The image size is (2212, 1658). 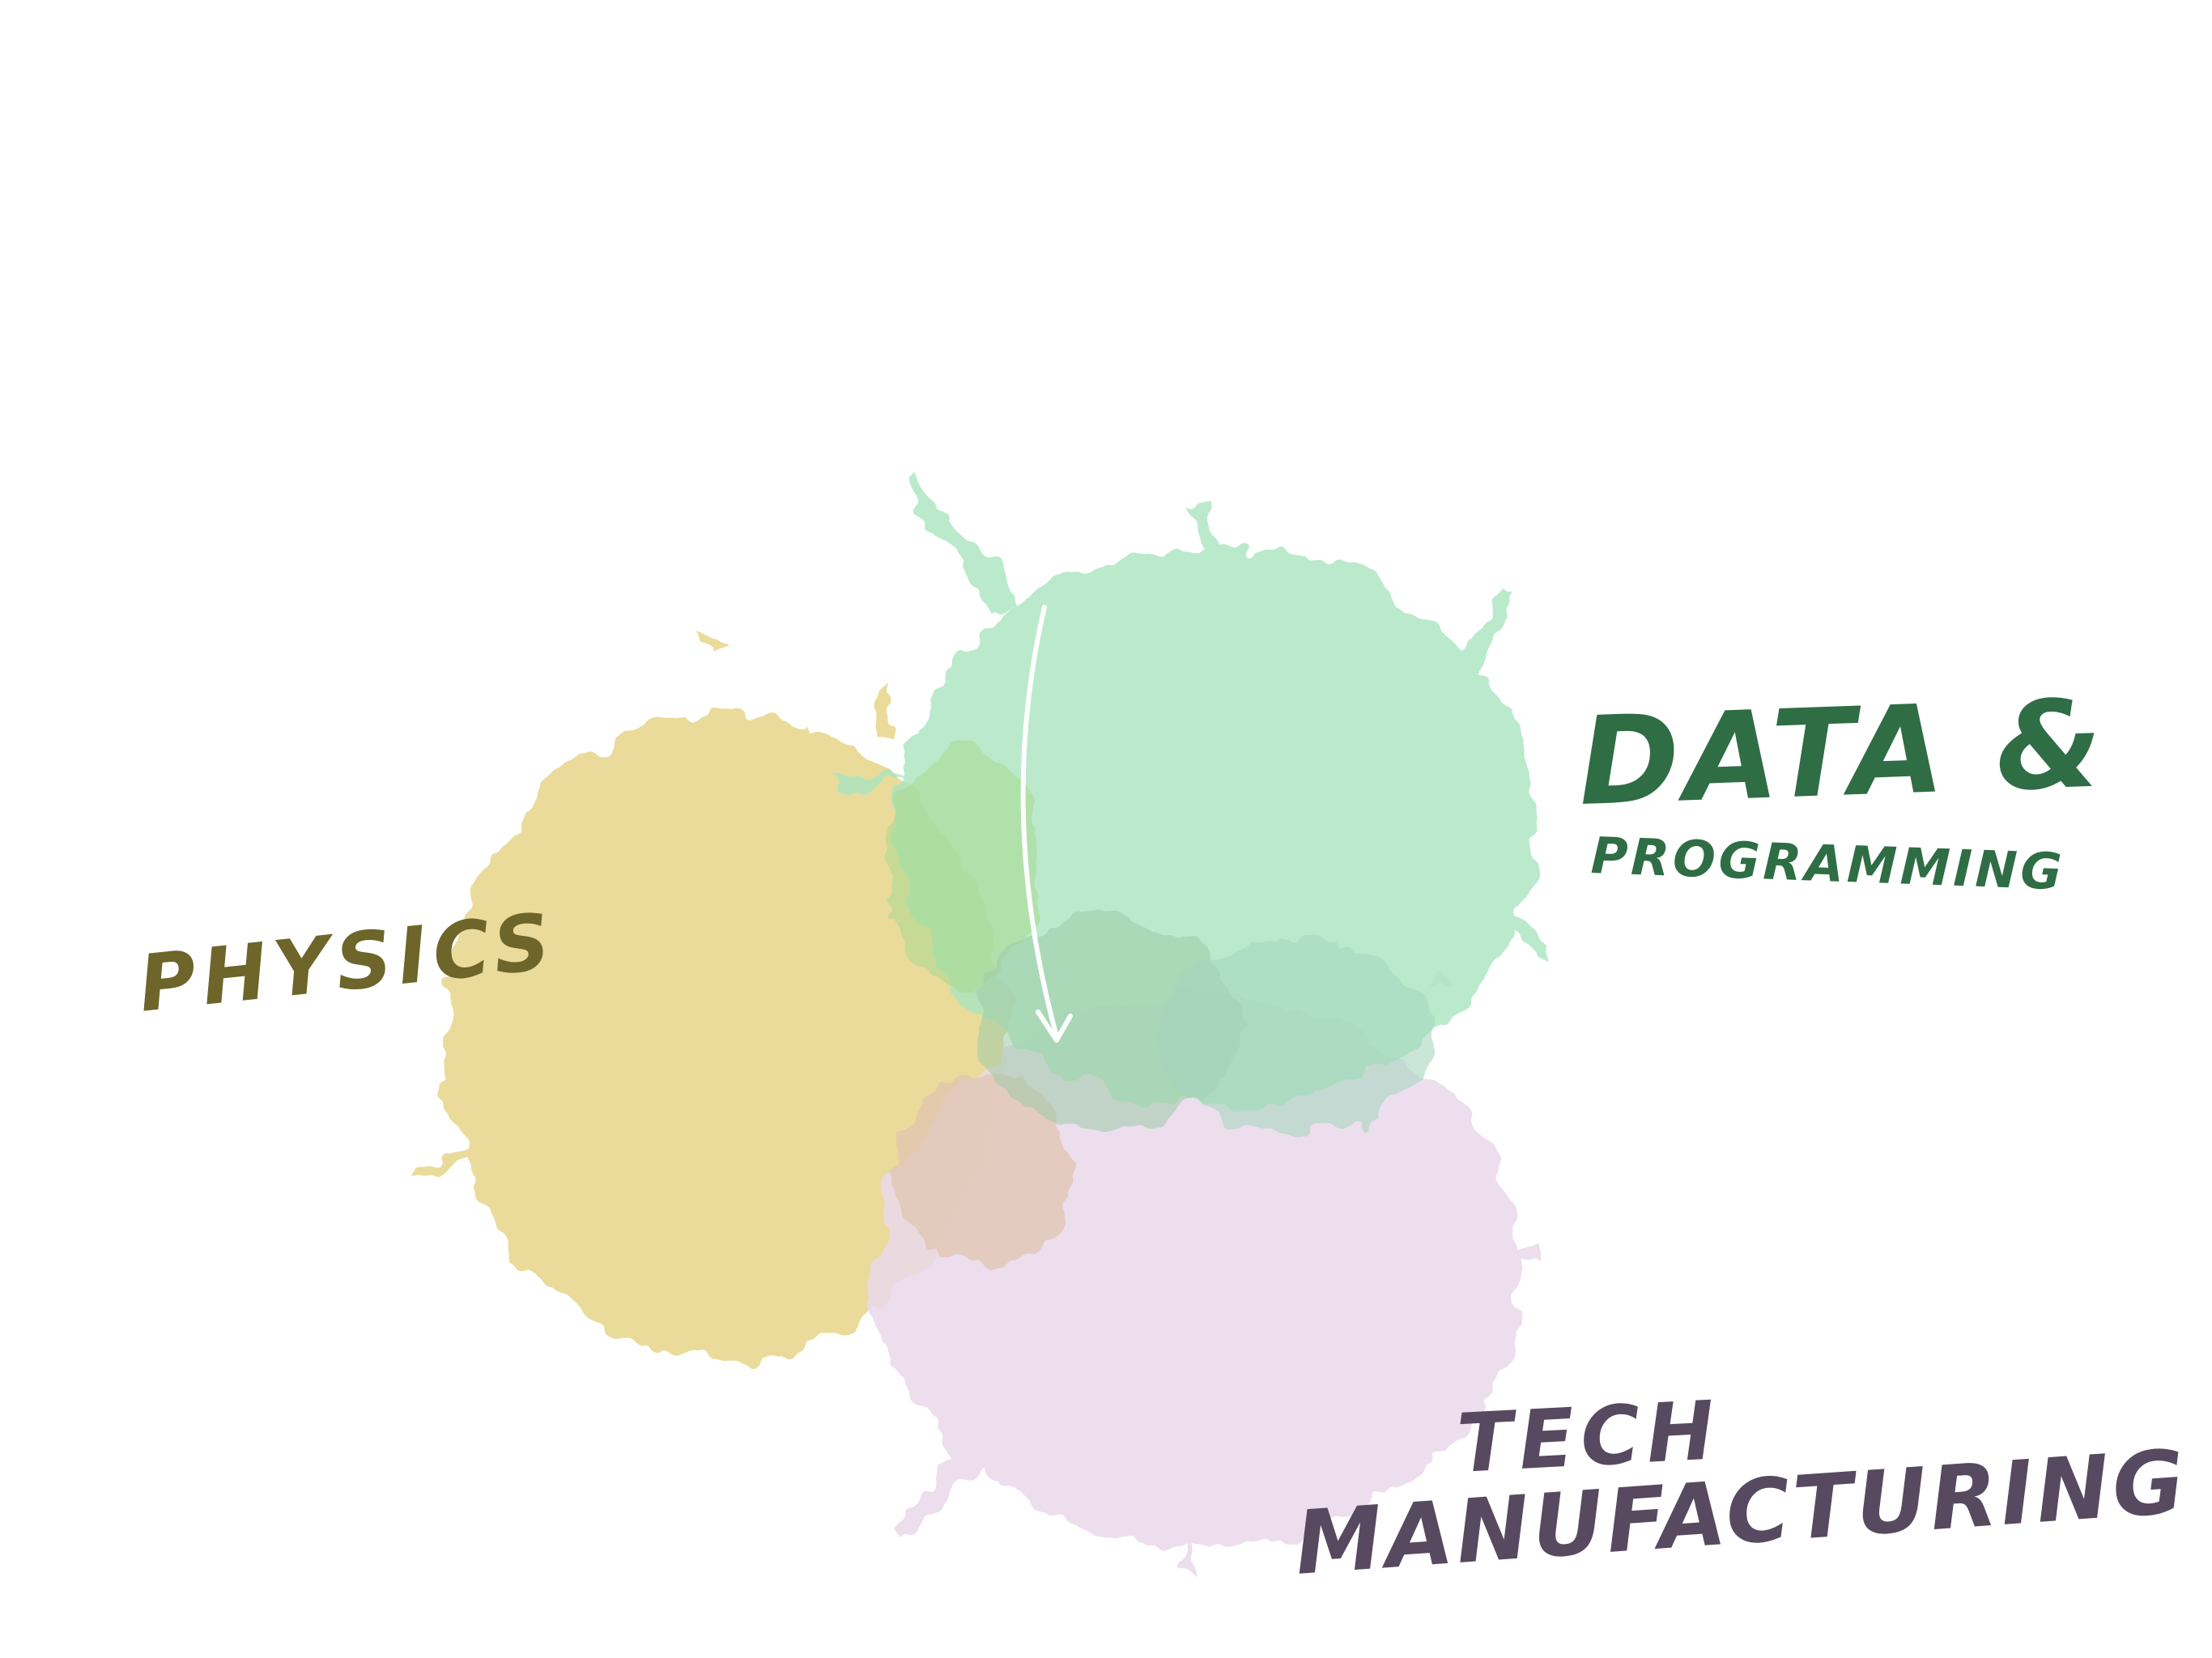 I want to click on arrow-head, so click(x=1054, y=1026).